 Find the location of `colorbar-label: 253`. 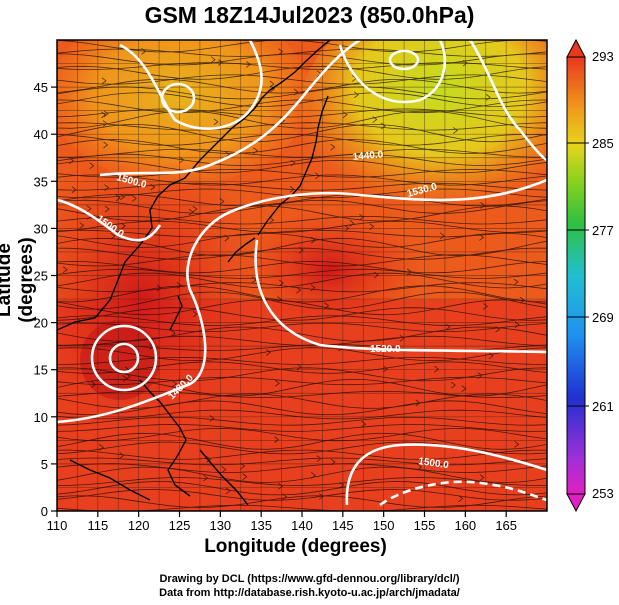

colorbar-label: 253 is located at coordinates (603, 493).